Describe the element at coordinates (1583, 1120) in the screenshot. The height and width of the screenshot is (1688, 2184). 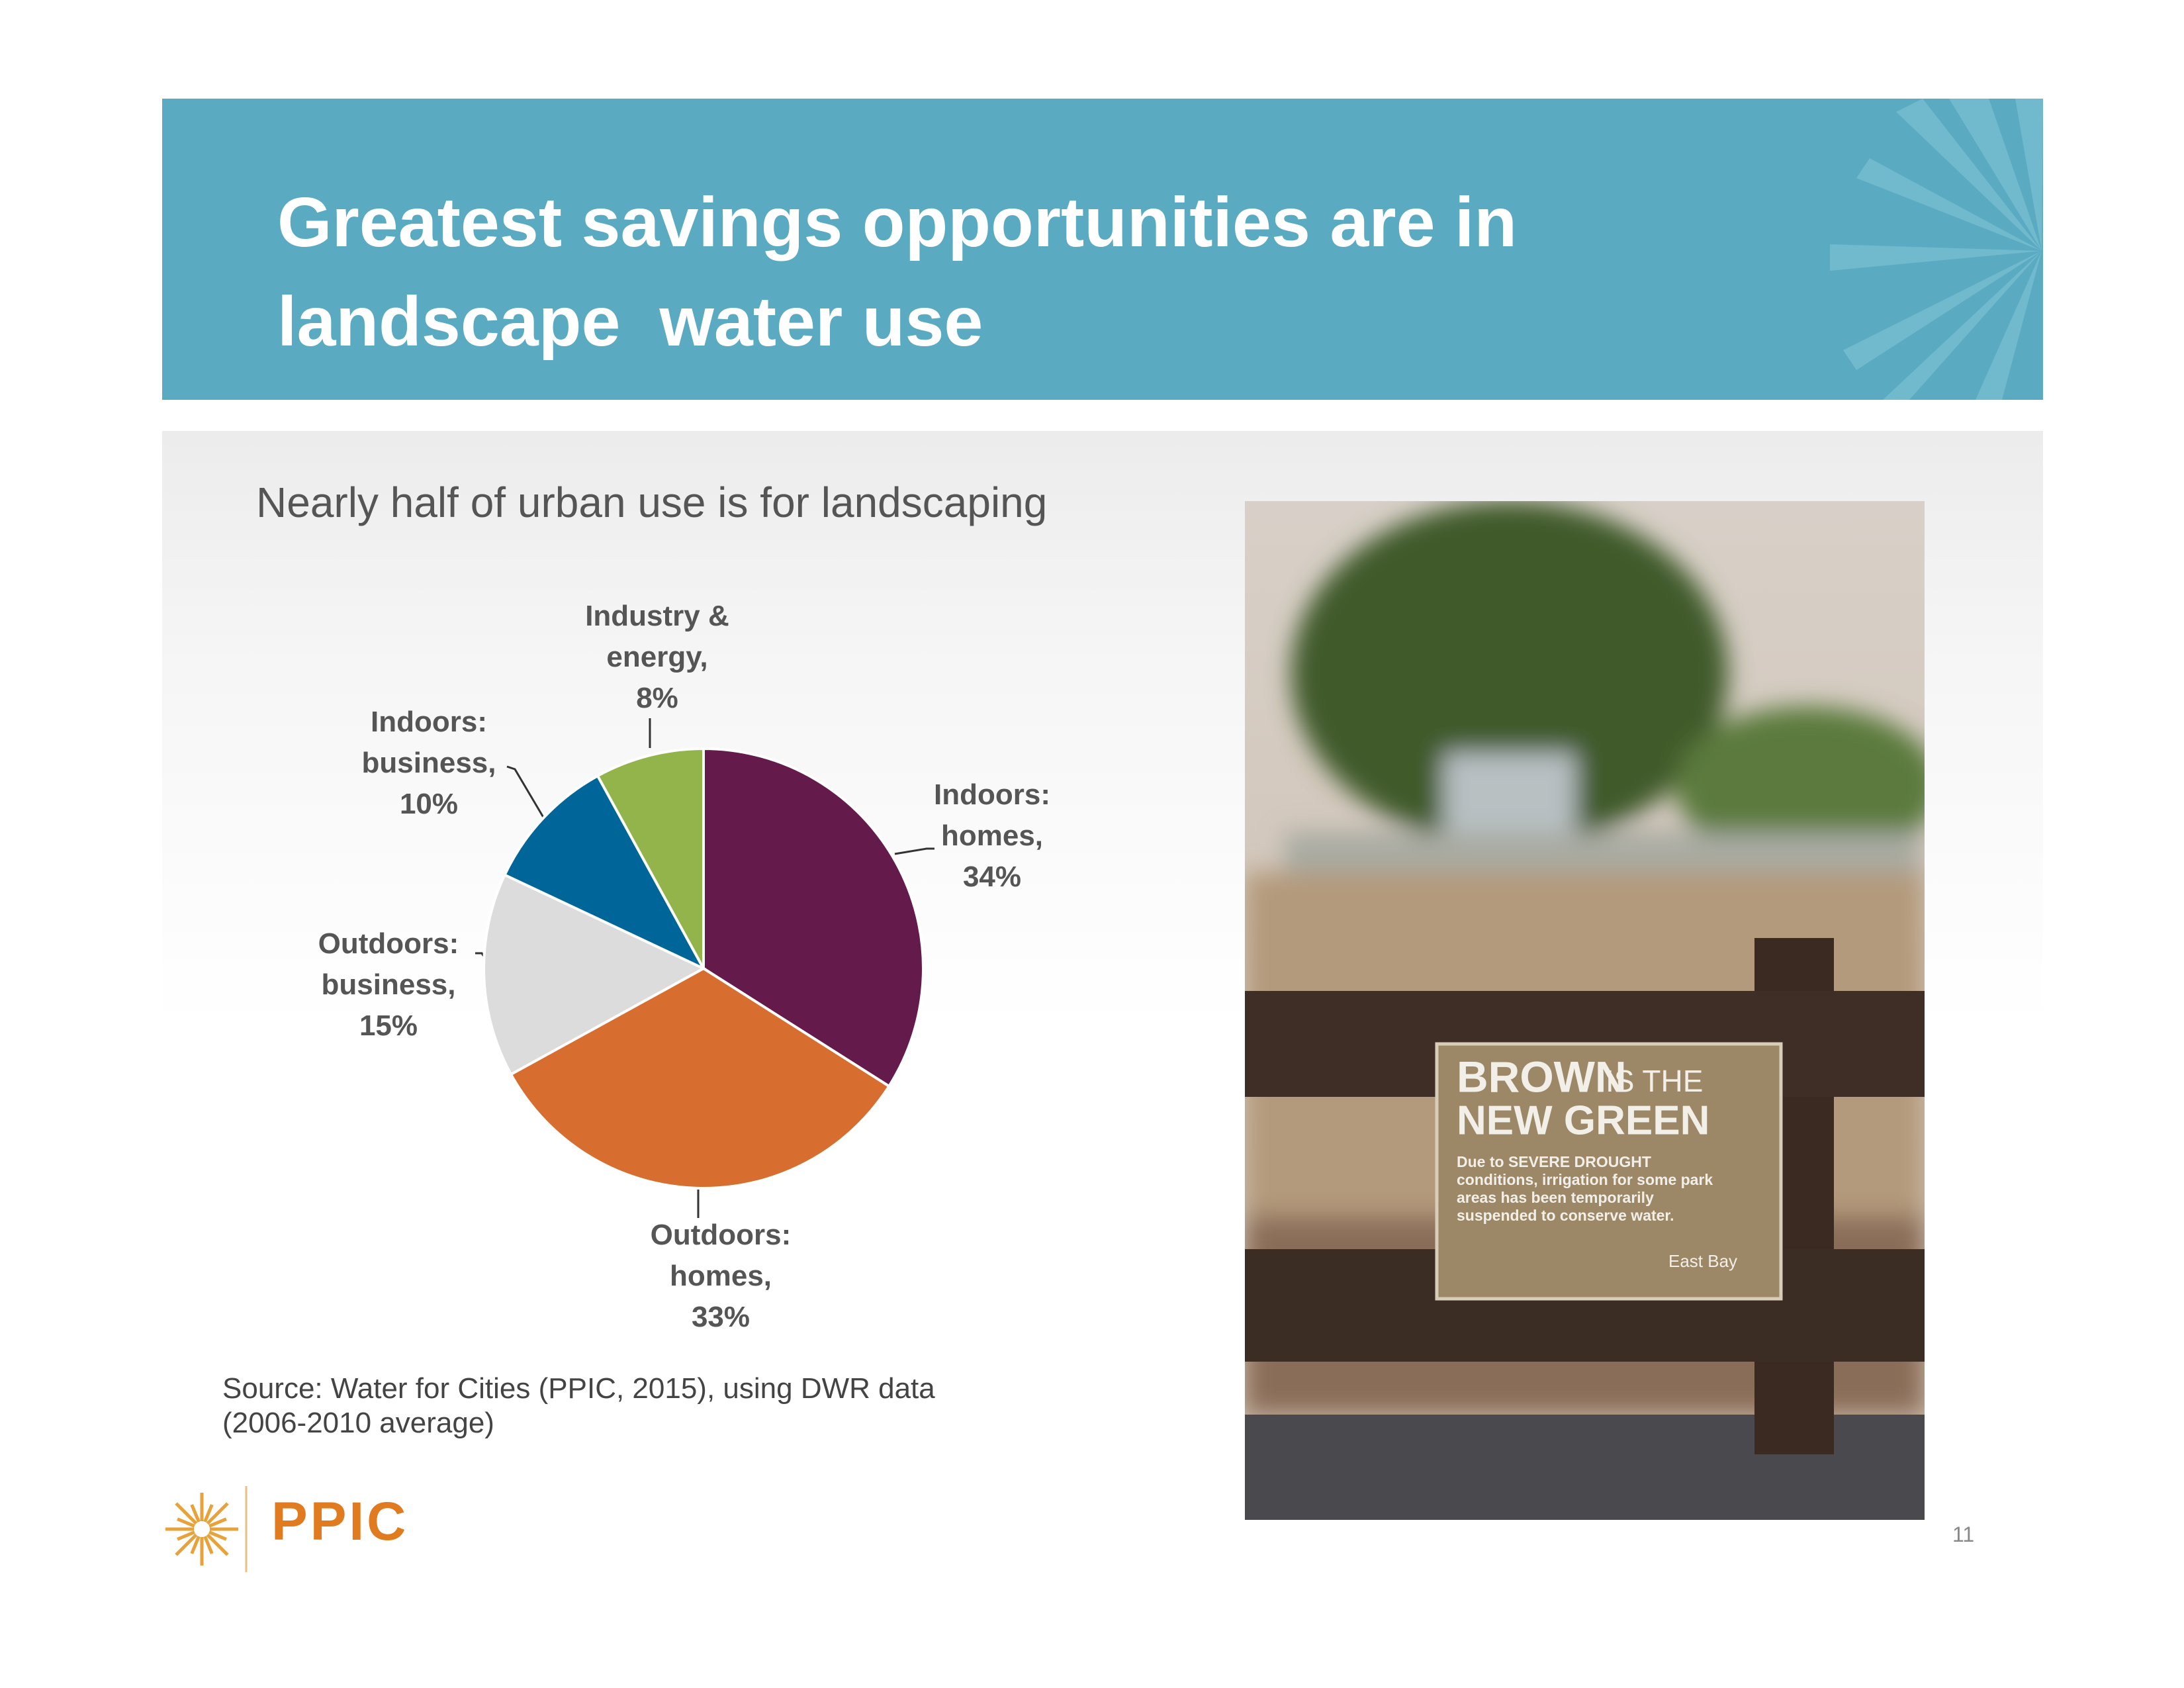
I see `sign-text: NEW GREEN` at that location.